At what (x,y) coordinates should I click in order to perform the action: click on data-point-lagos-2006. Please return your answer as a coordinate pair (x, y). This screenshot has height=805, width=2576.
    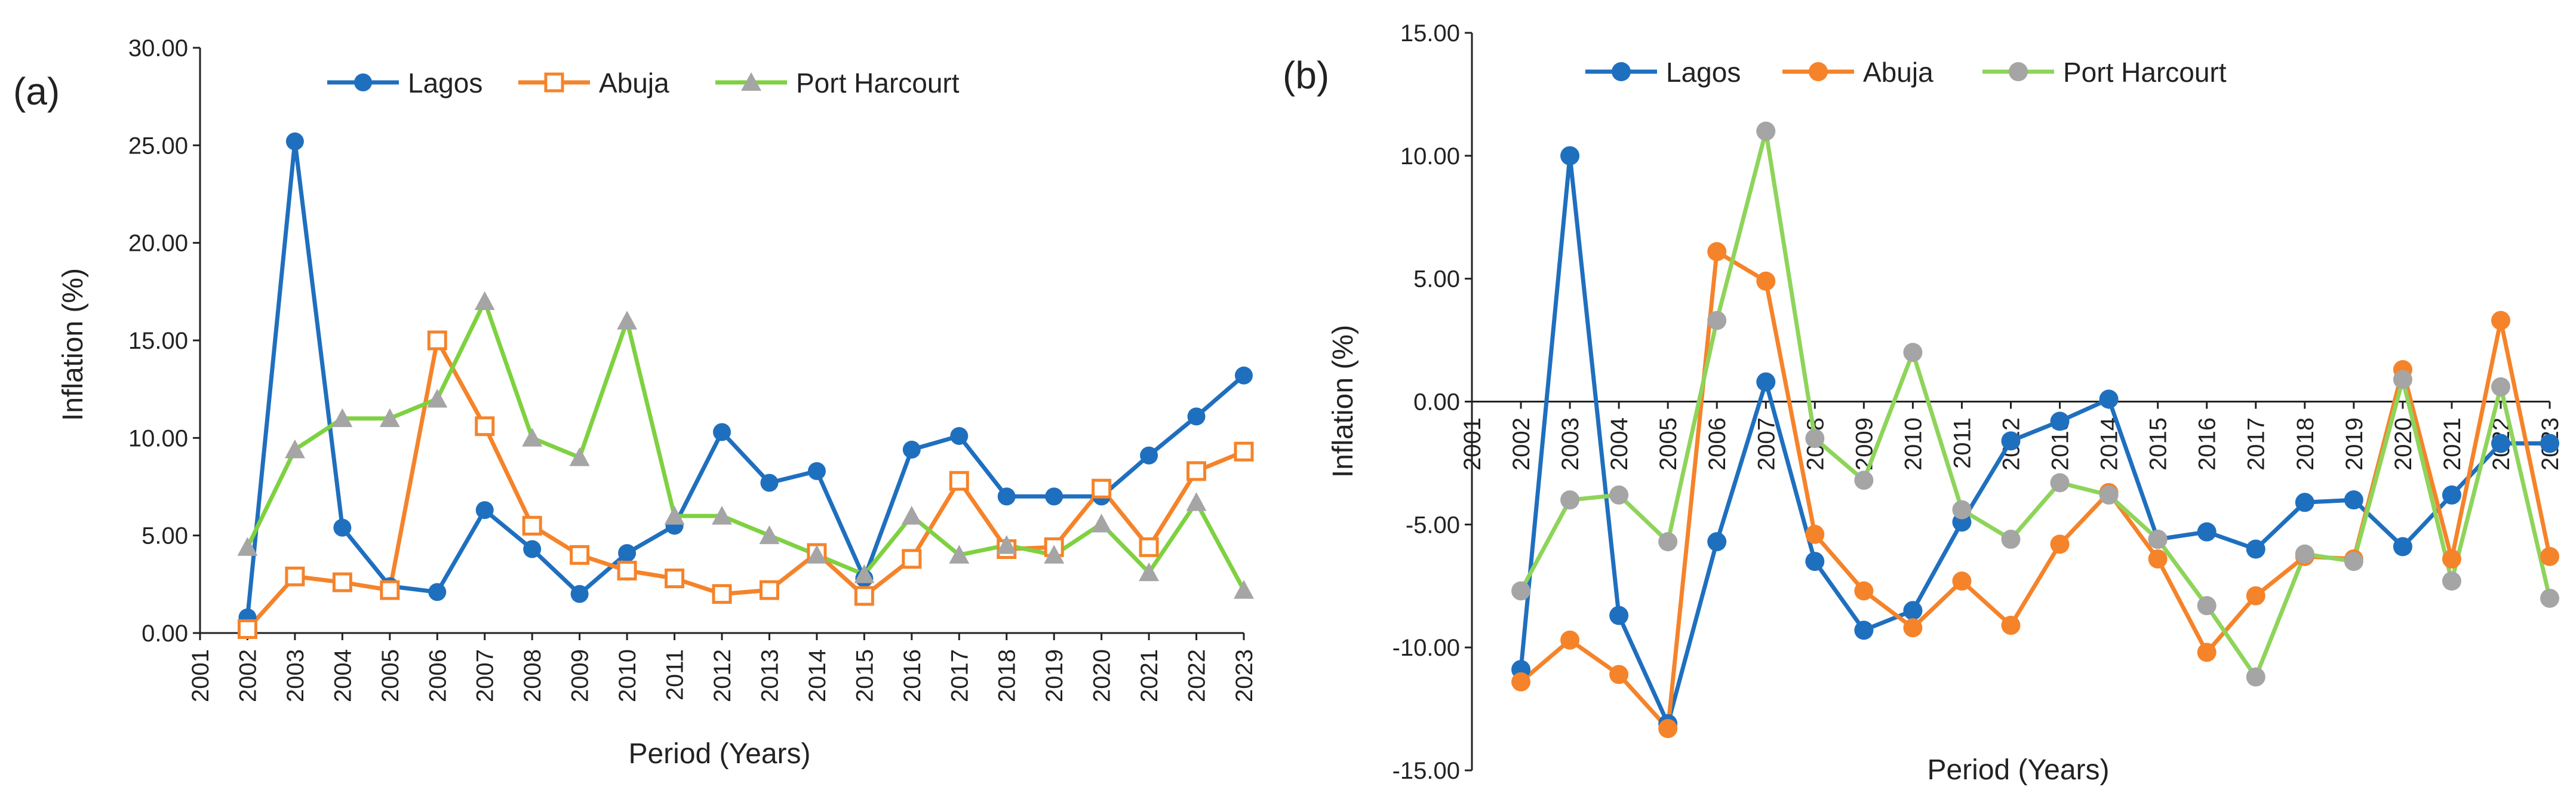
    Looking at the image, I should click on (1717, 542).